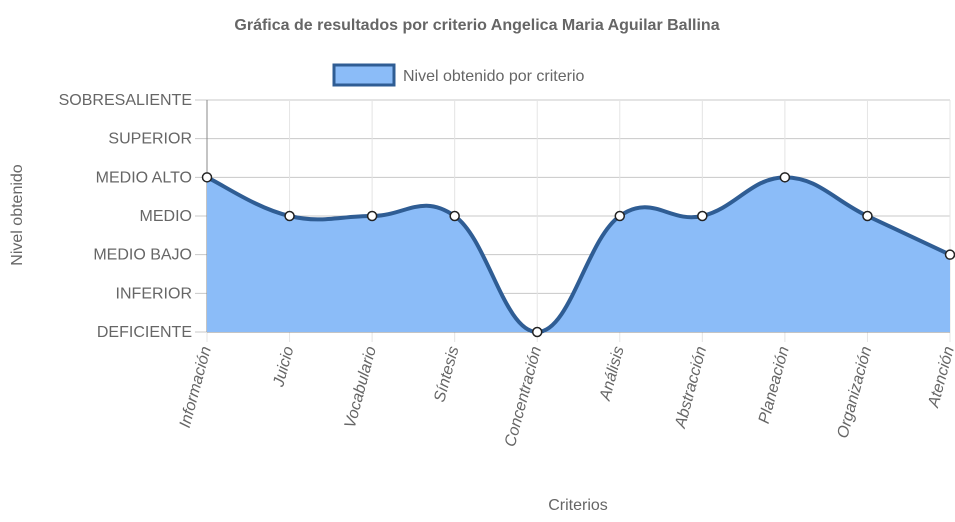 This screenshot has height=522, width=955. Describe the element at coordinates (523, 397) in the screenshot. I see `x-tick-label: Concentración` at that location.